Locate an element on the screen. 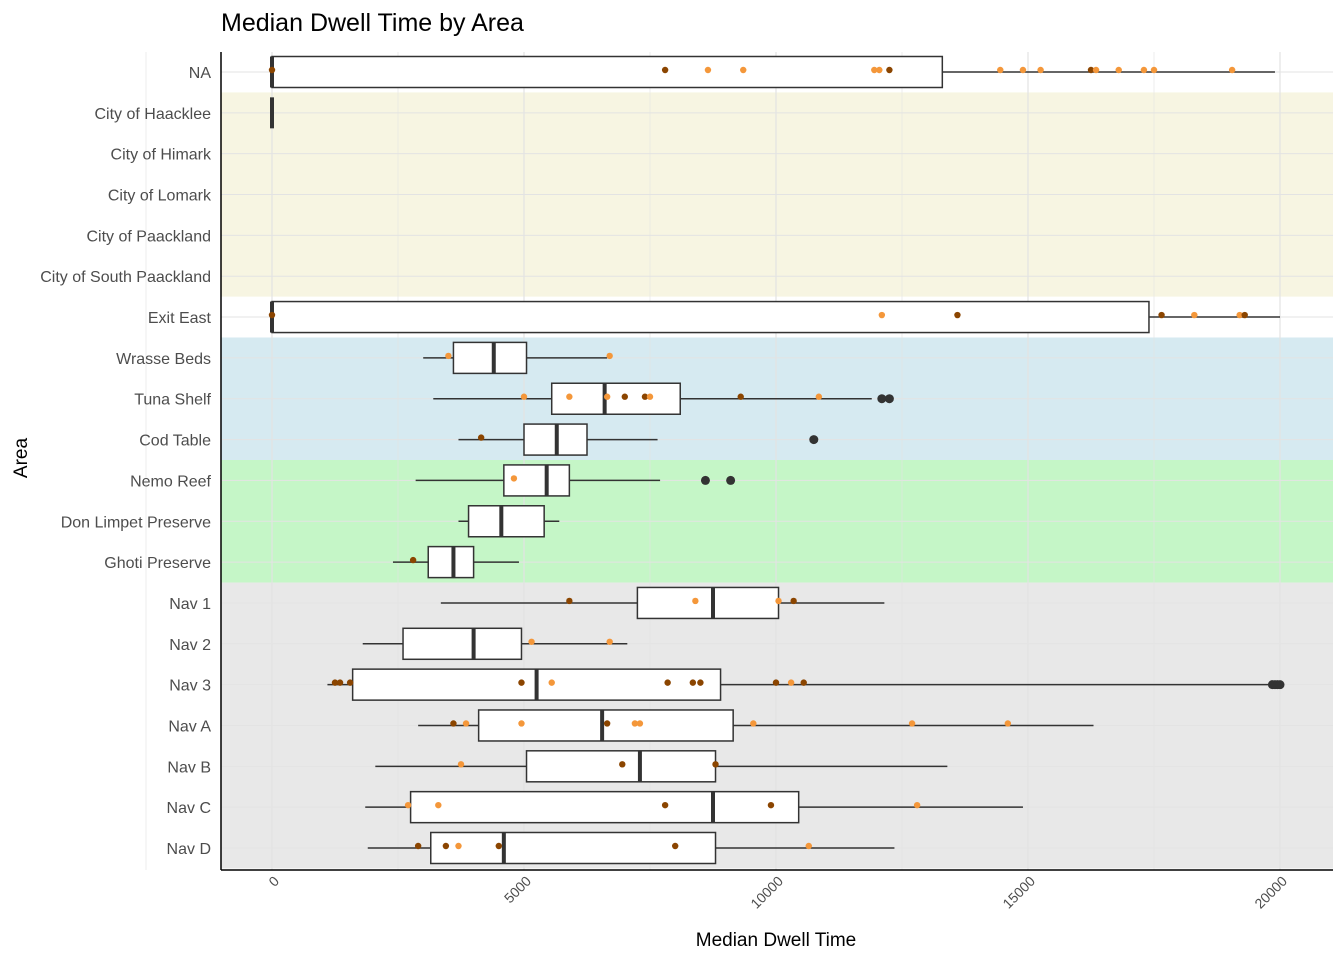 The image size is (1344, 960). x-tick-label: 20000 is located at coordinates (1270, 892).